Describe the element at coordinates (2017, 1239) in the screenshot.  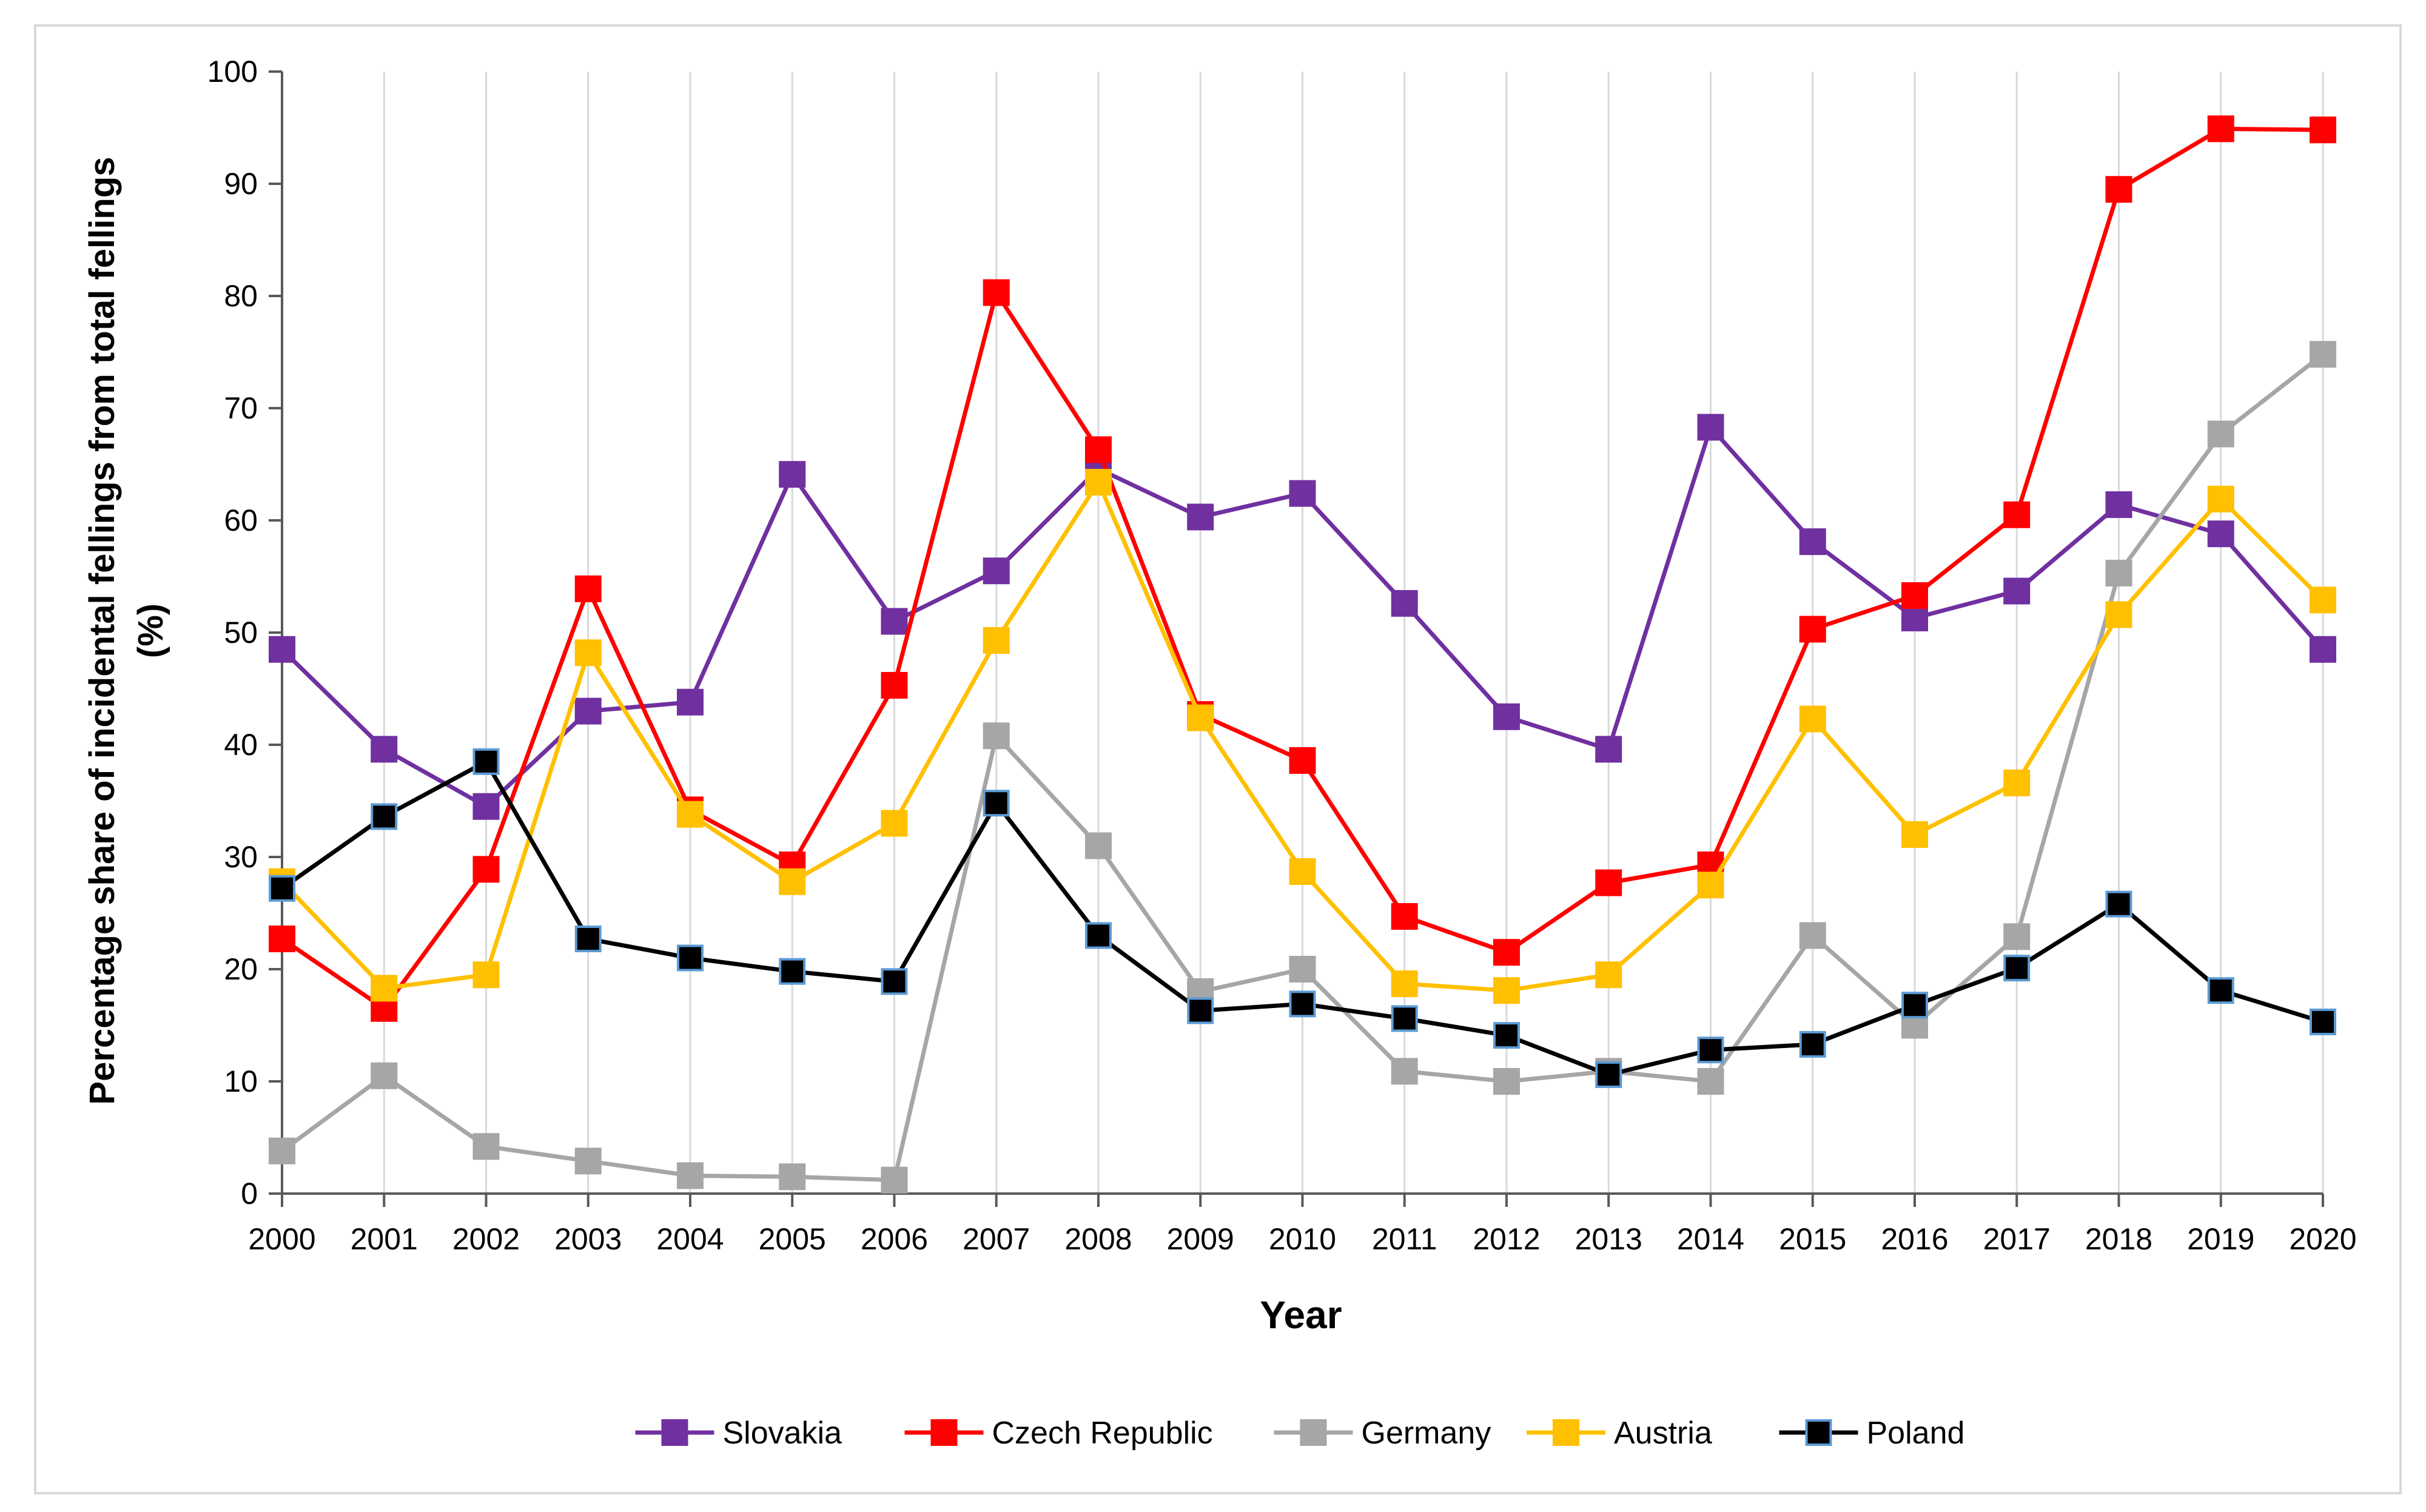
I see `x-tick-label: 2017` at that location.